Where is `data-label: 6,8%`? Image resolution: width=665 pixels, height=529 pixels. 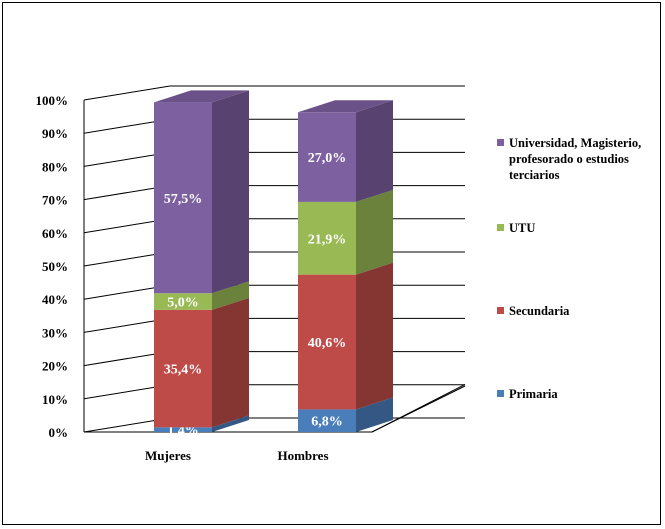 data-label: 6,8% is located at coordinates (327, 422).